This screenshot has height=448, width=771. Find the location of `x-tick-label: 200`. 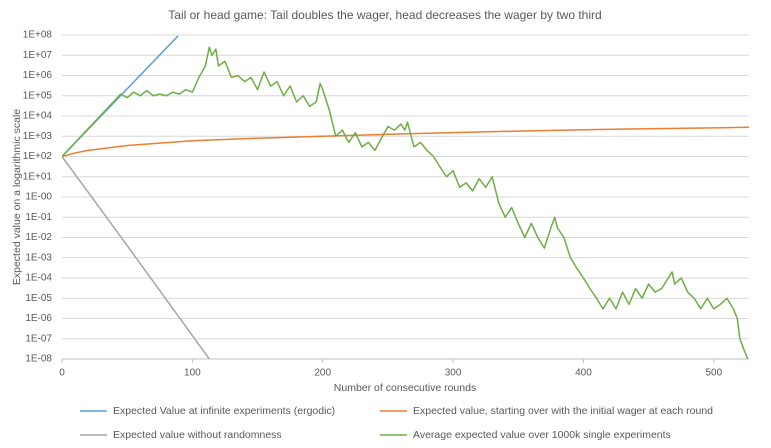

x-tick-label: 200 is located at coordinates (322, 373).